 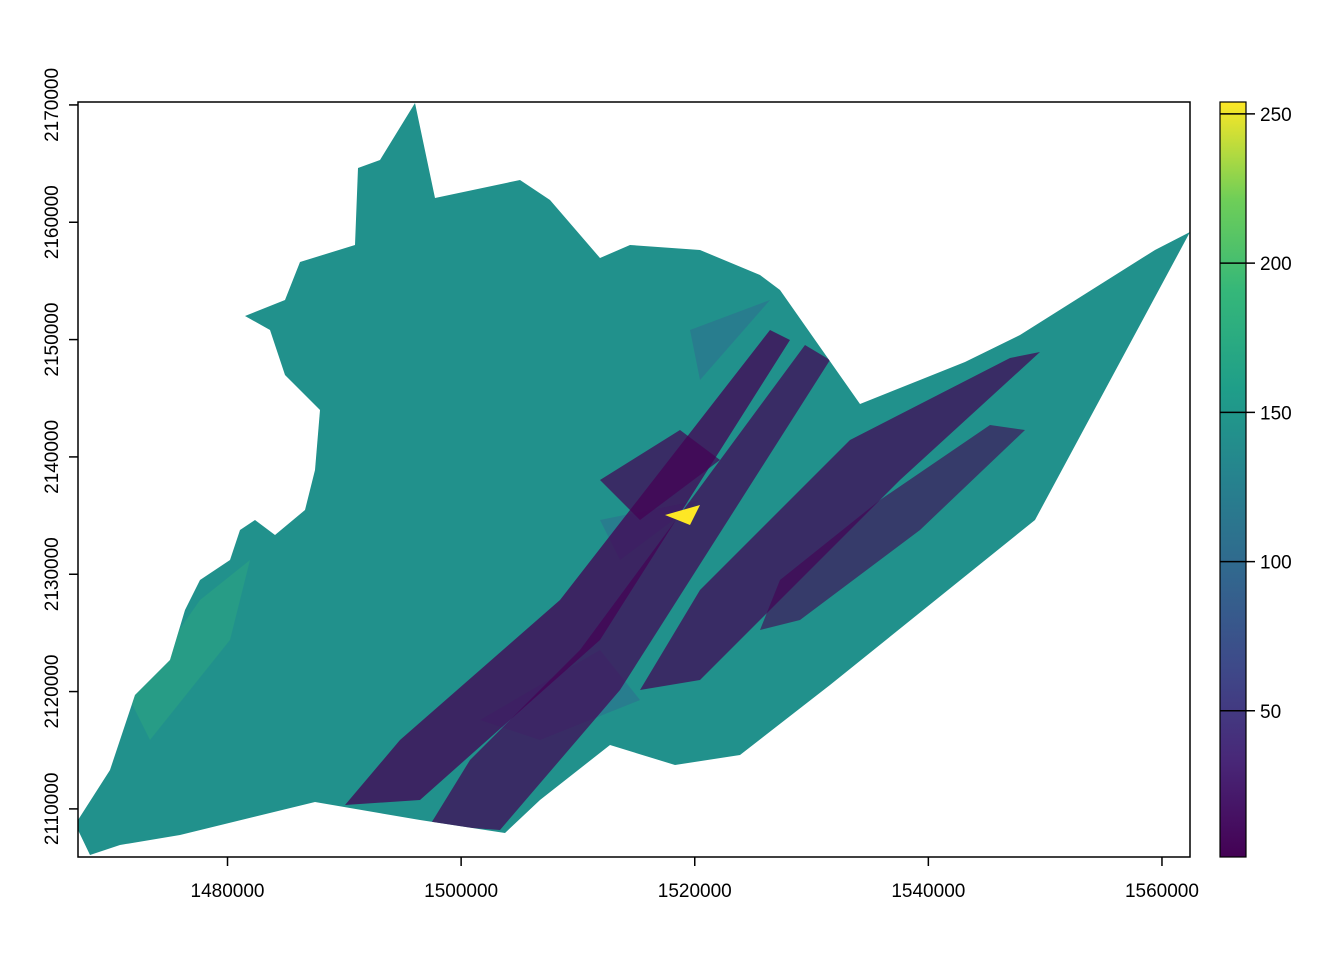 I want to click on y-tick-label: 2120000, so click(x=52, y=692).